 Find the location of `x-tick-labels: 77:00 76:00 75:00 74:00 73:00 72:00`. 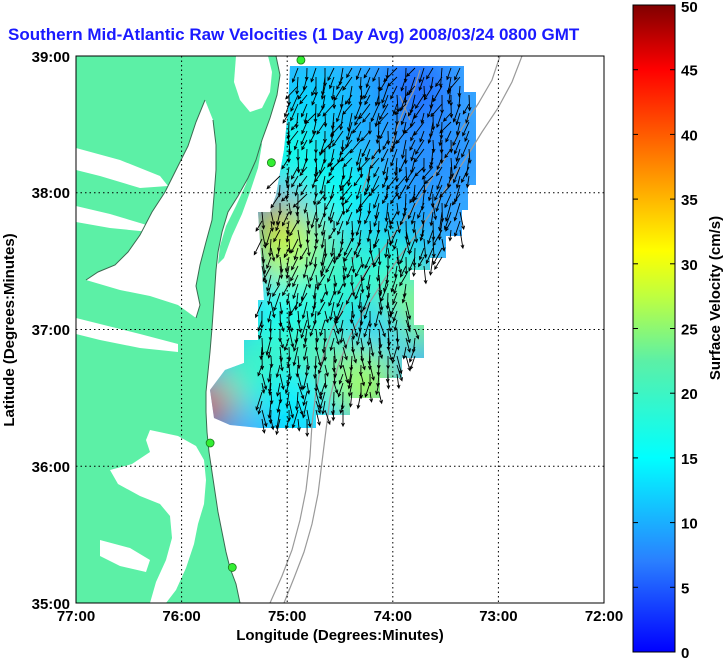

x-tick-labels: 77:00 76:00 75:00 74:00 73:00 72:00 is located at coordinates (340, 616).